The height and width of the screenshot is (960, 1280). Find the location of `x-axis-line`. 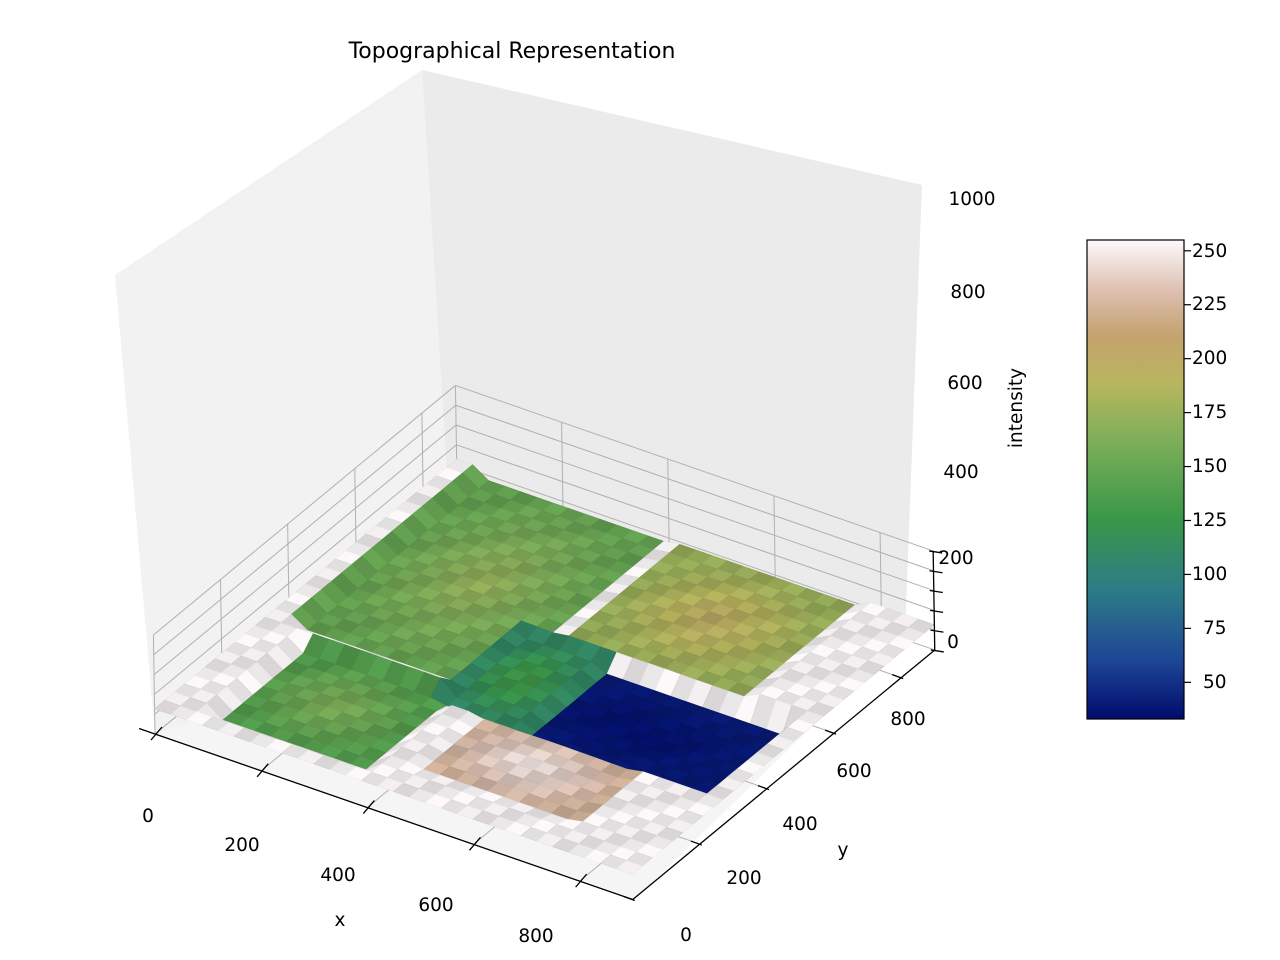

x-axis-line is located at coordinates (385, 814).